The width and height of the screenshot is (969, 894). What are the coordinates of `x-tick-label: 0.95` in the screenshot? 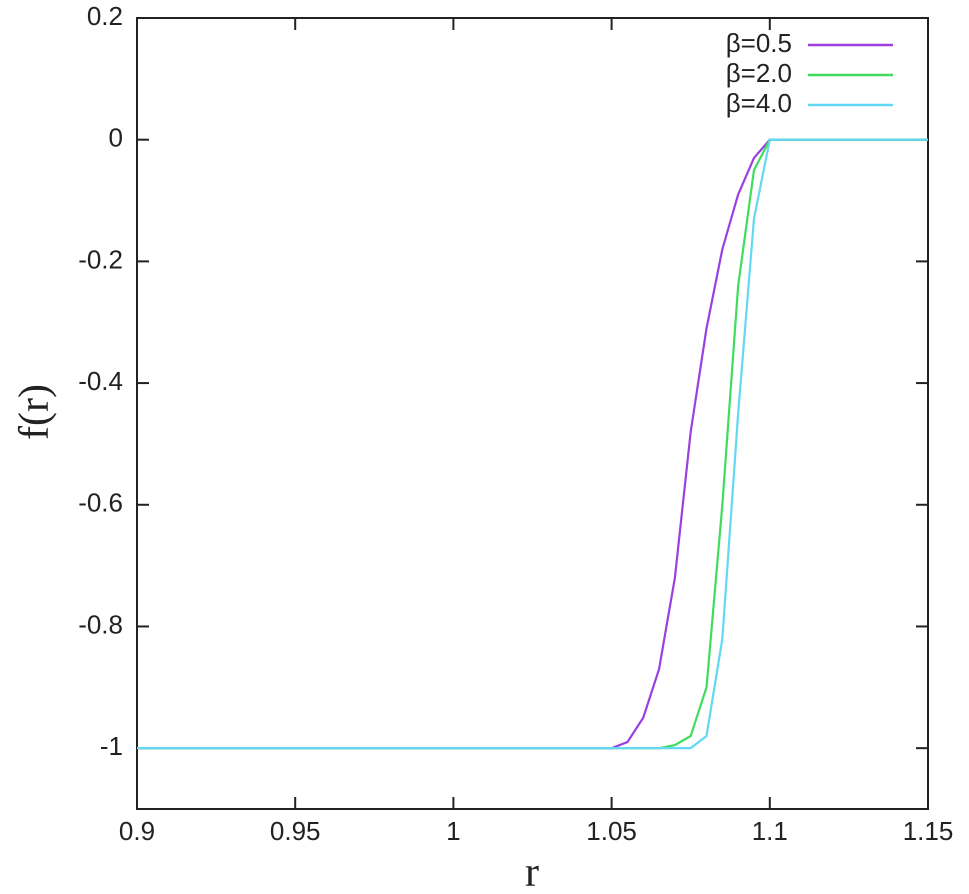 It's located at (295, 831).